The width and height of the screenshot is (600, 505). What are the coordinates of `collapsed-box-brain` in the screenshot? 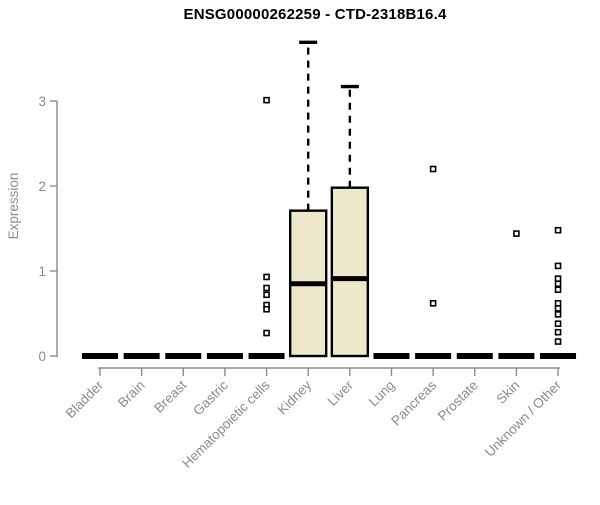 It's located at (141, 356).